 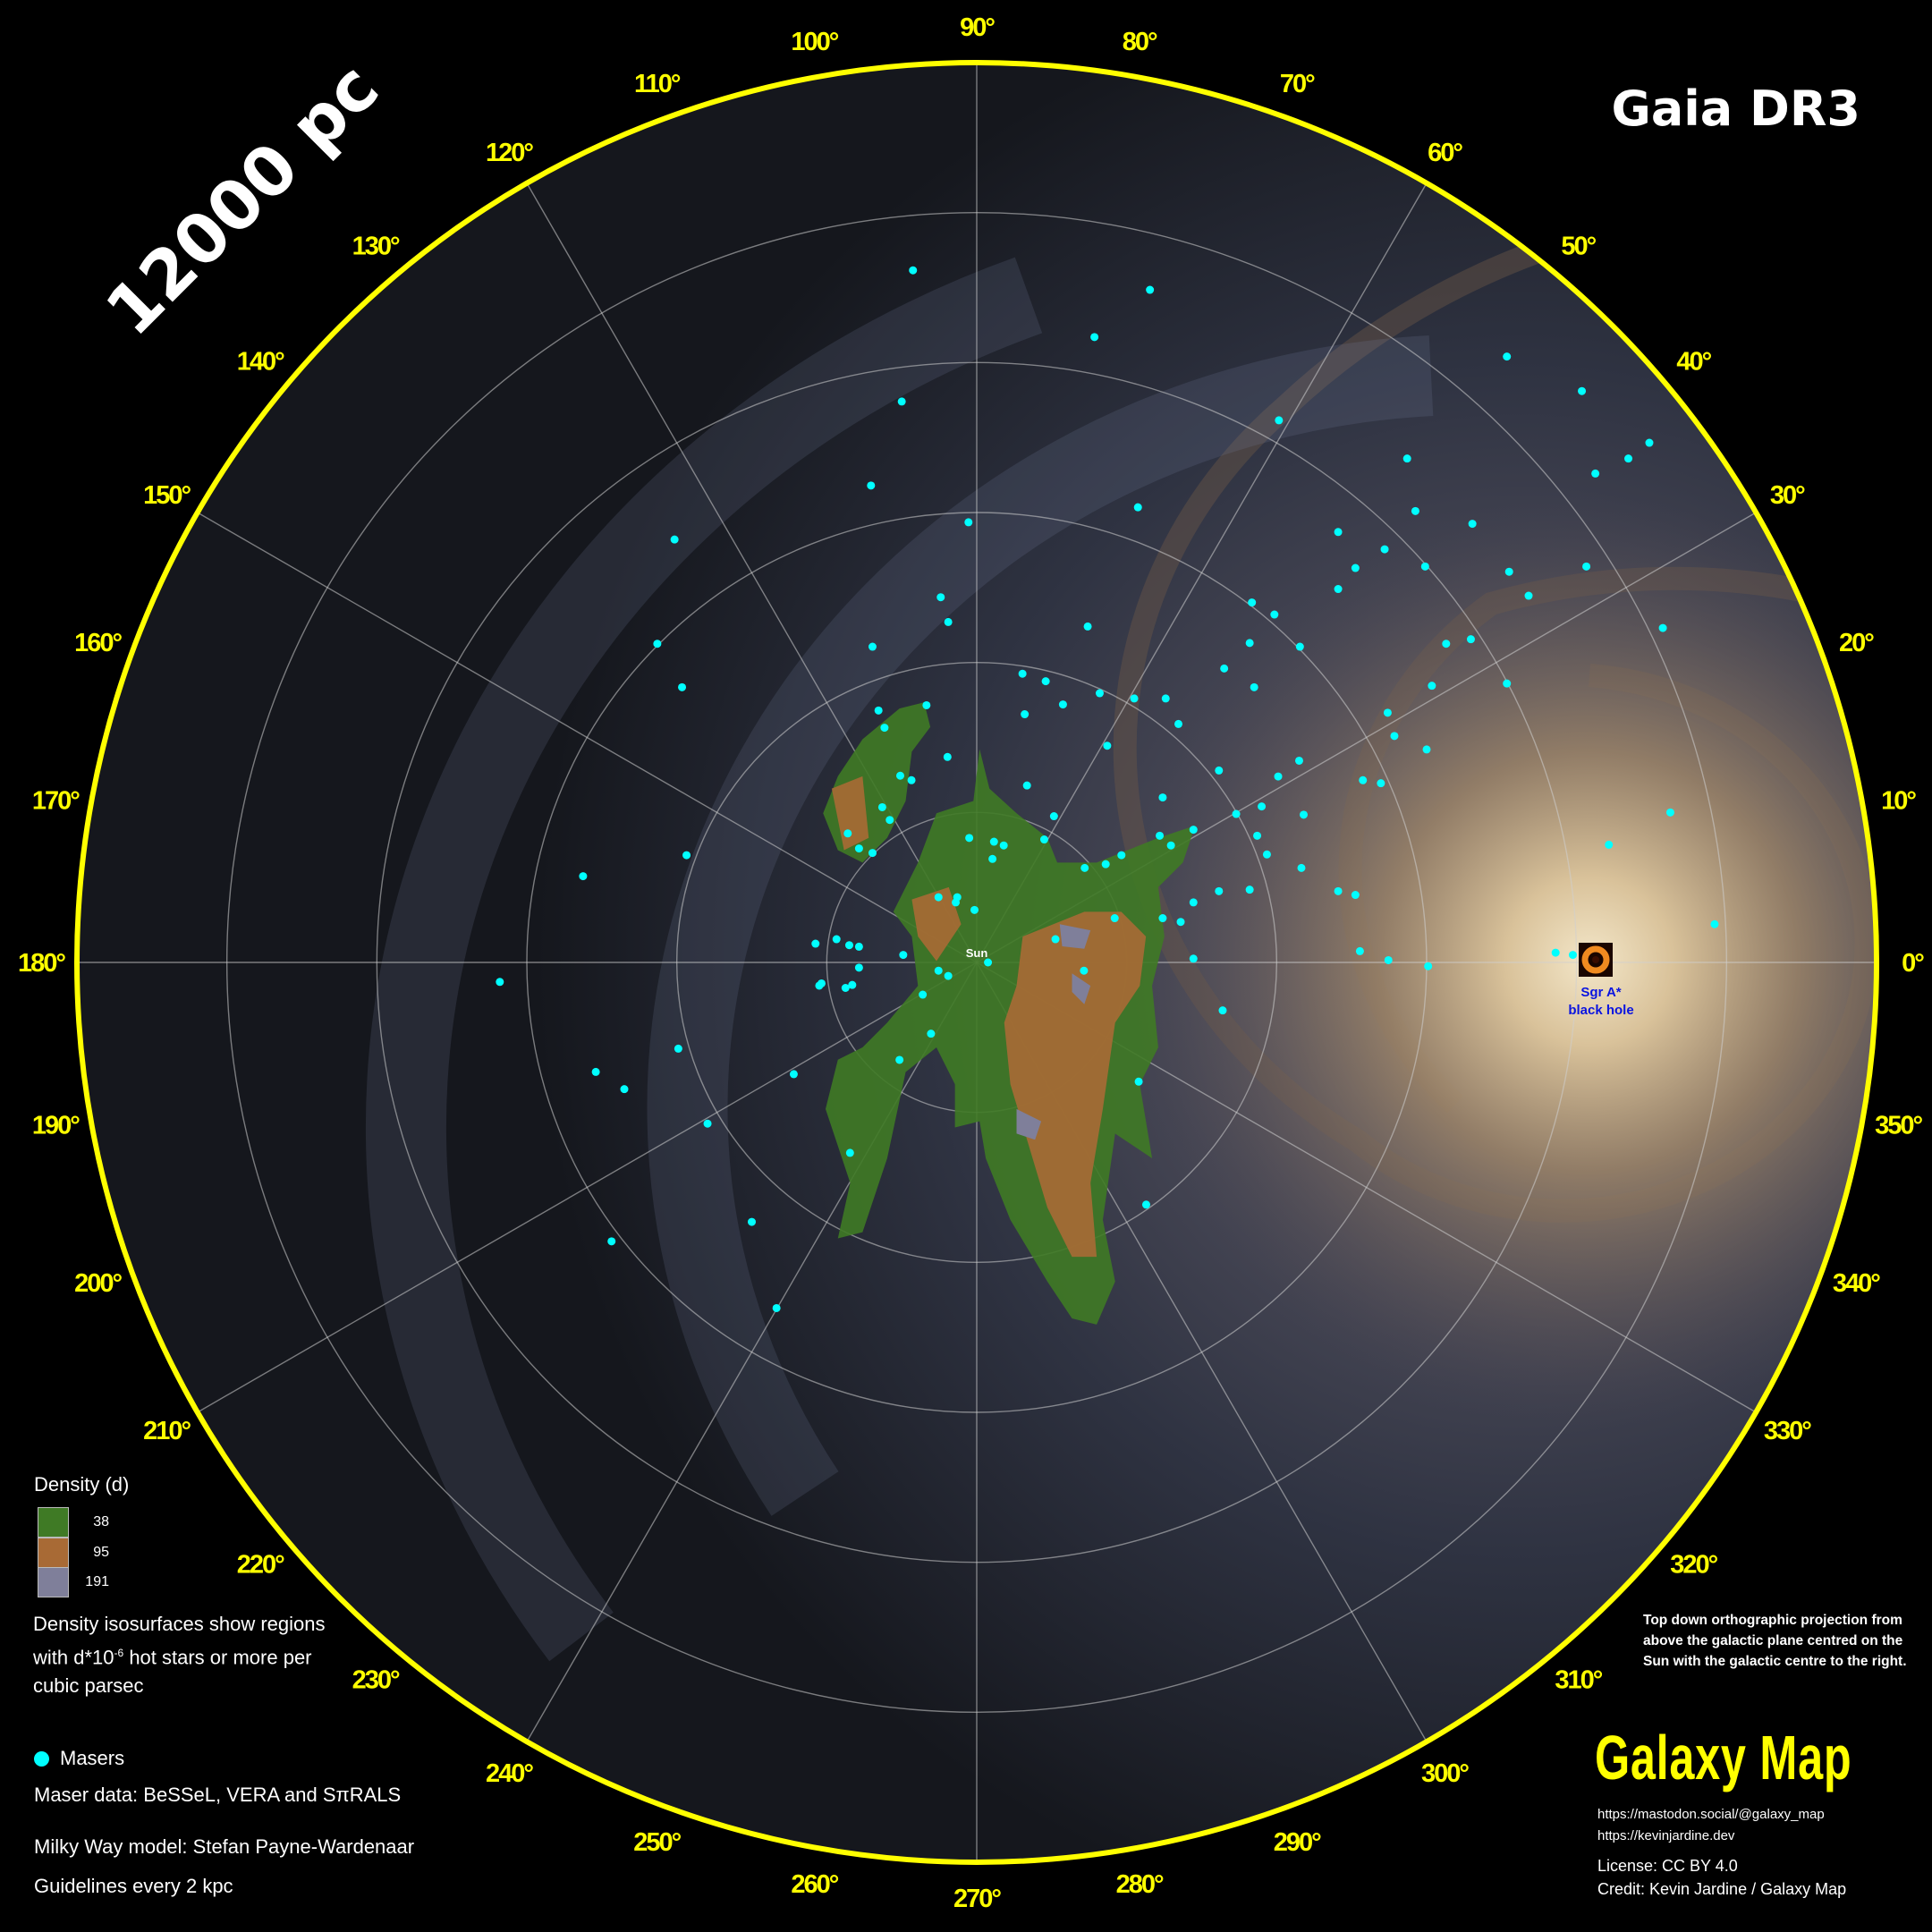 I want to click on density-label: 38, so click(x=101, y=1522).